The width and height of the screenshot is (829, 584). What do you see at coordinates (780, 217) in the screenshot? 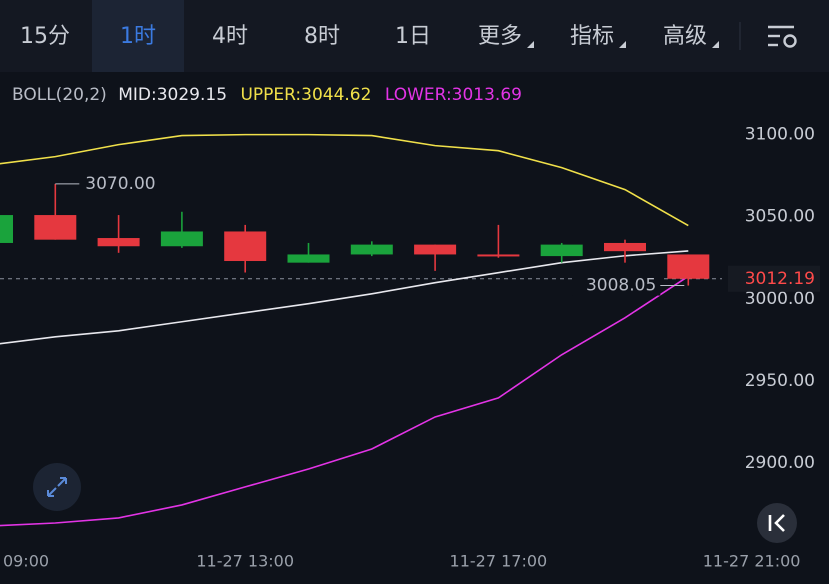
I see `y-tick-label: 3050.00` at bounding box center [780, 217].